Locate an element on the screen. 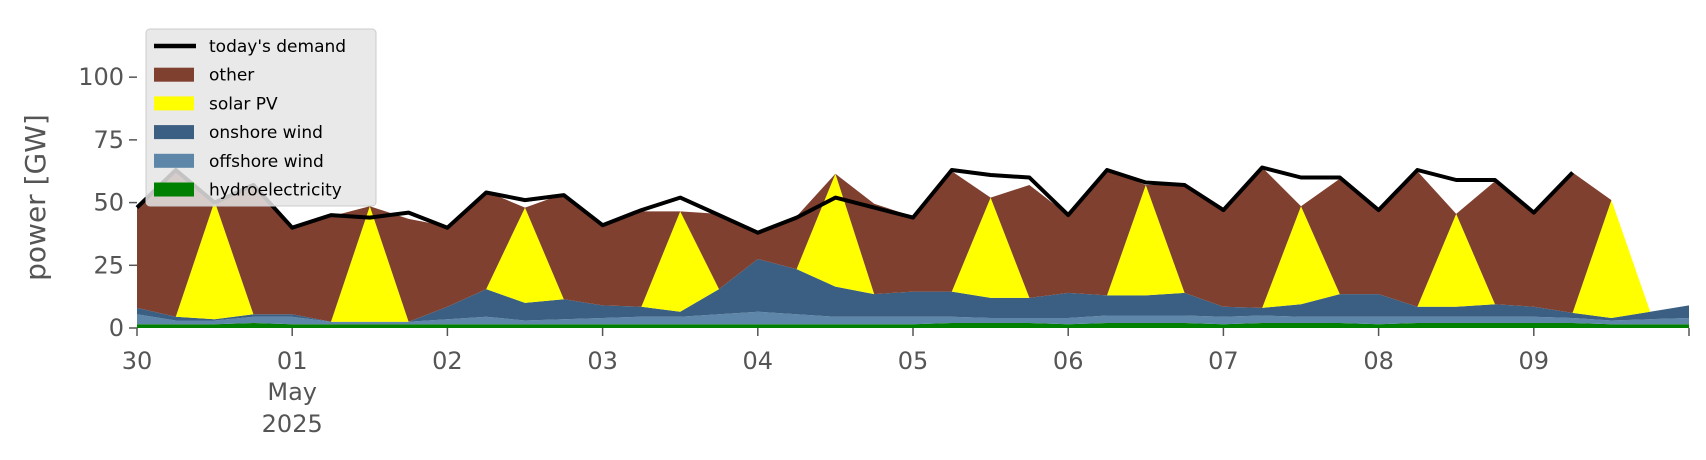  x-tick-label: 02 is located at coordinates (447, 361).